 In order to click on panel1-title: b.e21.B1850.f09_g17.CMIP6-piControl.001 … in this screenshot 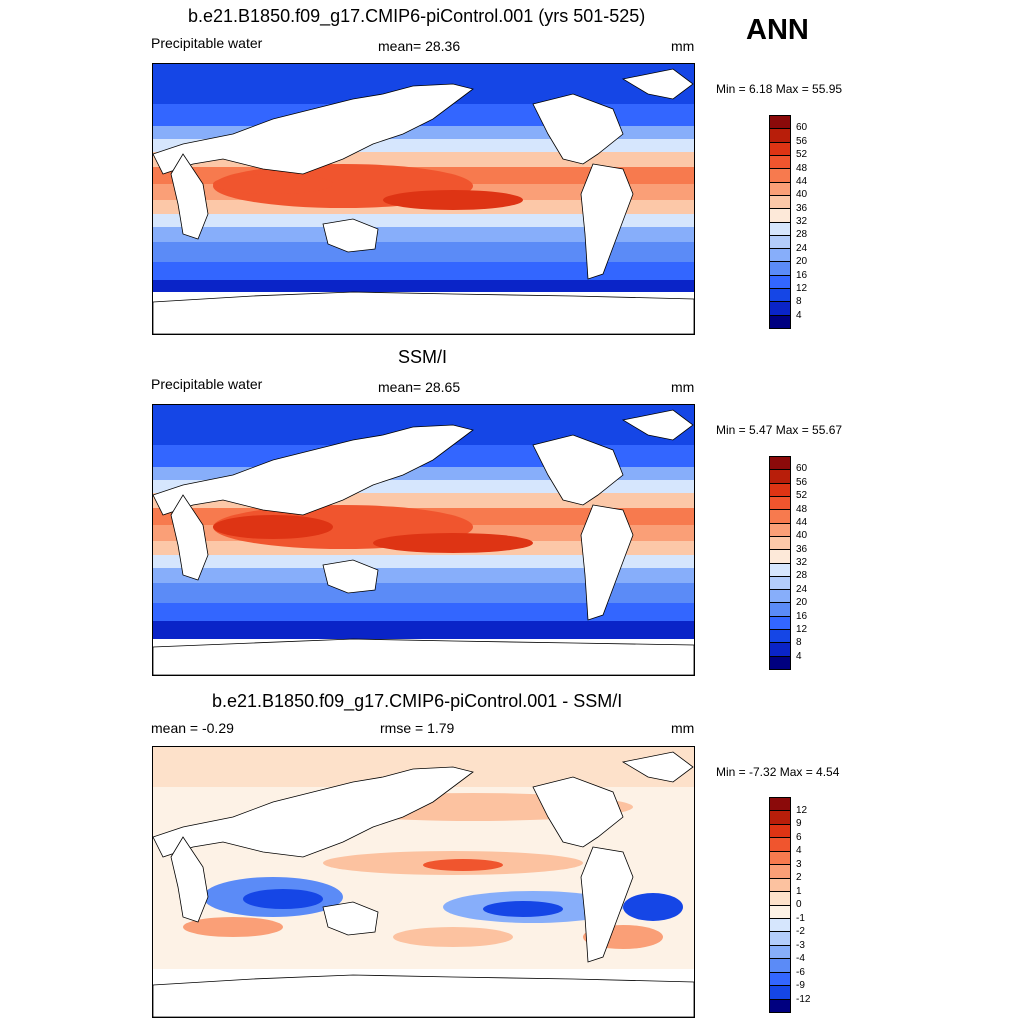, I will do `click(417, 16)`.